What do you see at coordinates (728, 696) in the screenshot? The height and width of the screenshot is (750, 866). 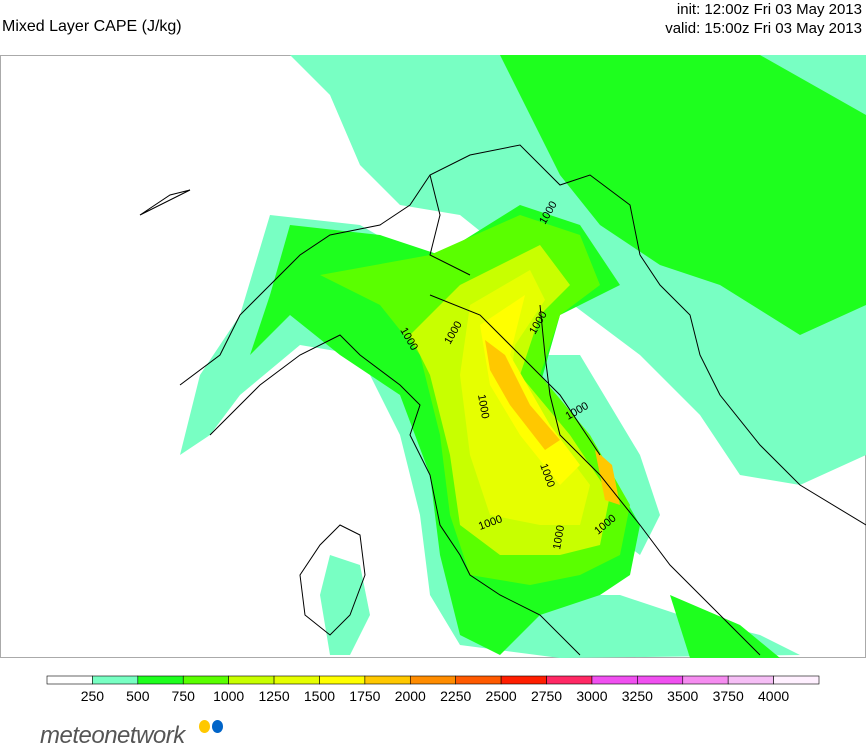 I see `colorbar-tick-label: 3750` at bounding box center [728, 696].